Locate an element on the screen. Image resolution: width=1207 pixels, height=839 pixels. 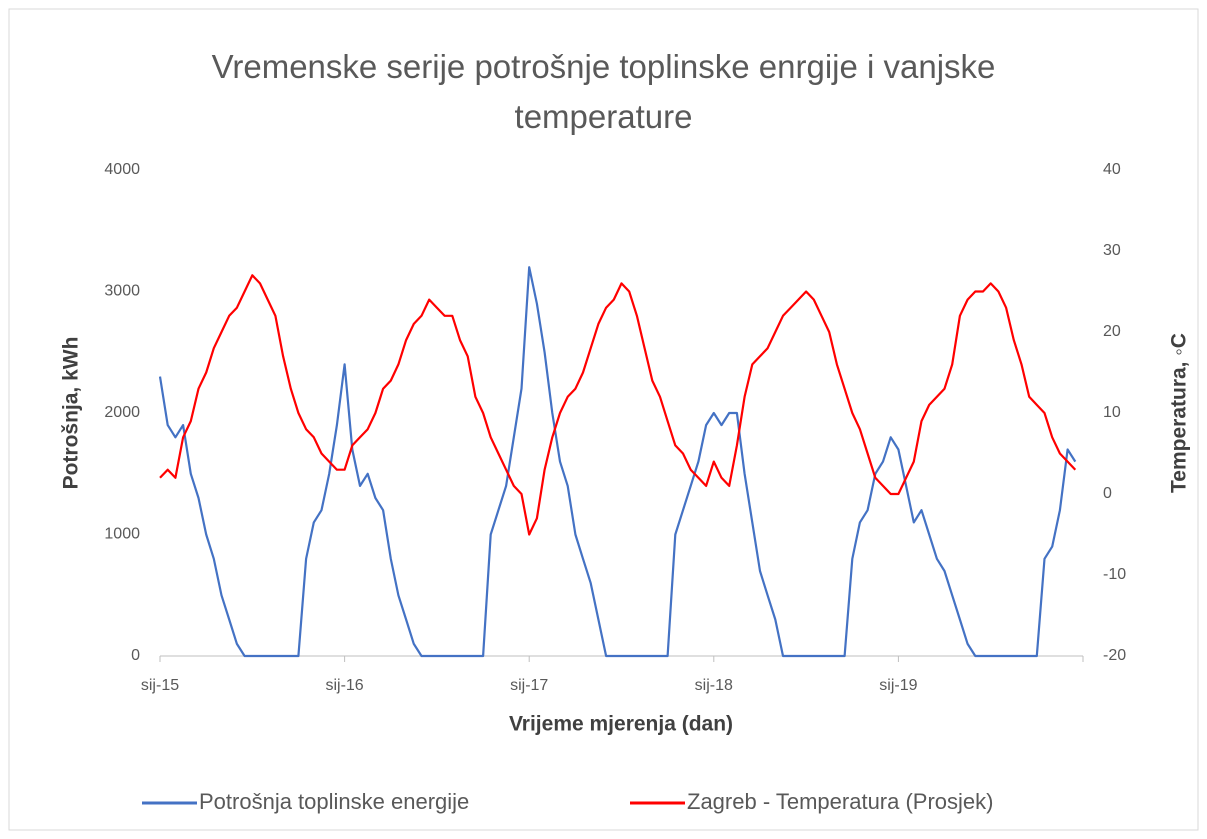
legend-label: Zagreb - Temperatura (Prosjek) is located at coordinates (840, 801).